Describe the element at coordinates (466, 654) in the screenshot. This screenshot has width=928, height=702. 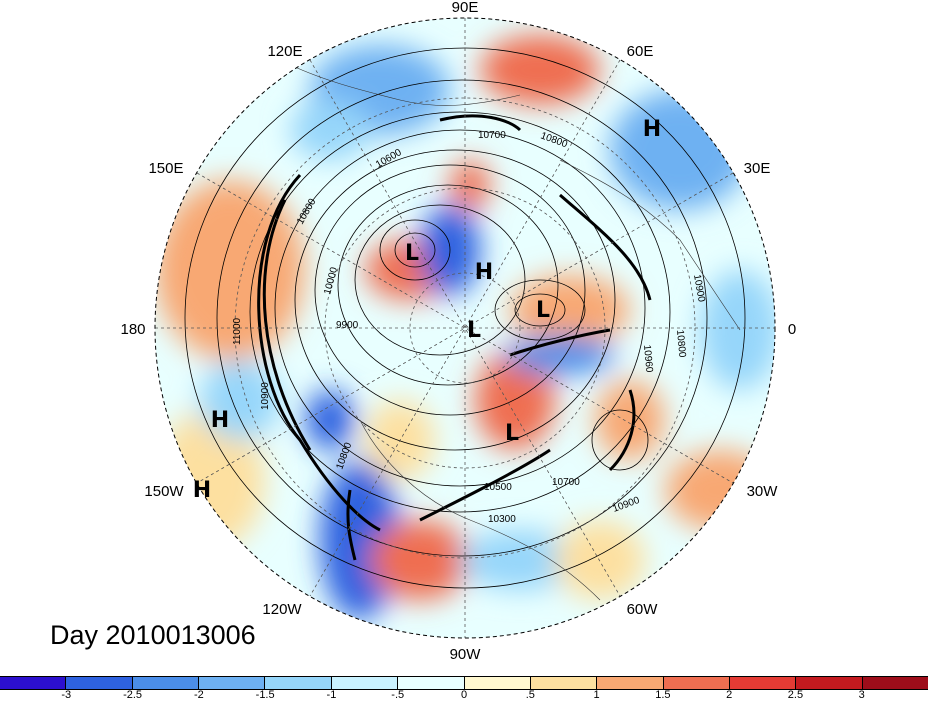
I see `lon-label-90w: 90W` at that location.